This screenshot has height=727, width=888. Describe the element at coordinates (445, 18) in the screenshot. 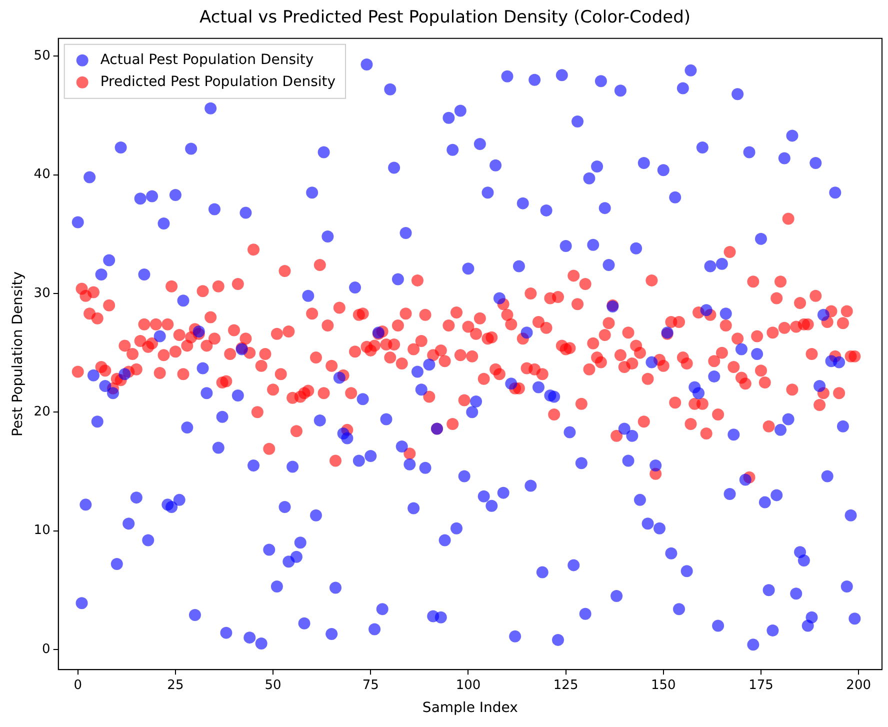

I see `chart-title: Actual vs Predicted Pest Population Density (Color-Coded)` at that location.